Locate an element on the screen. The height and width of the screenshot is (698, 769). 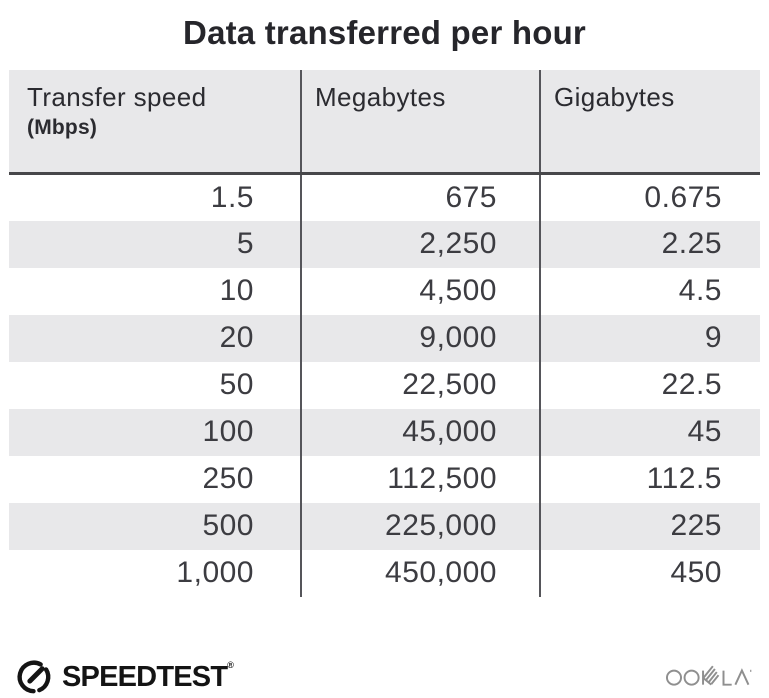
cell-megabytes: 45,000 is located at coordinates (420, 432).